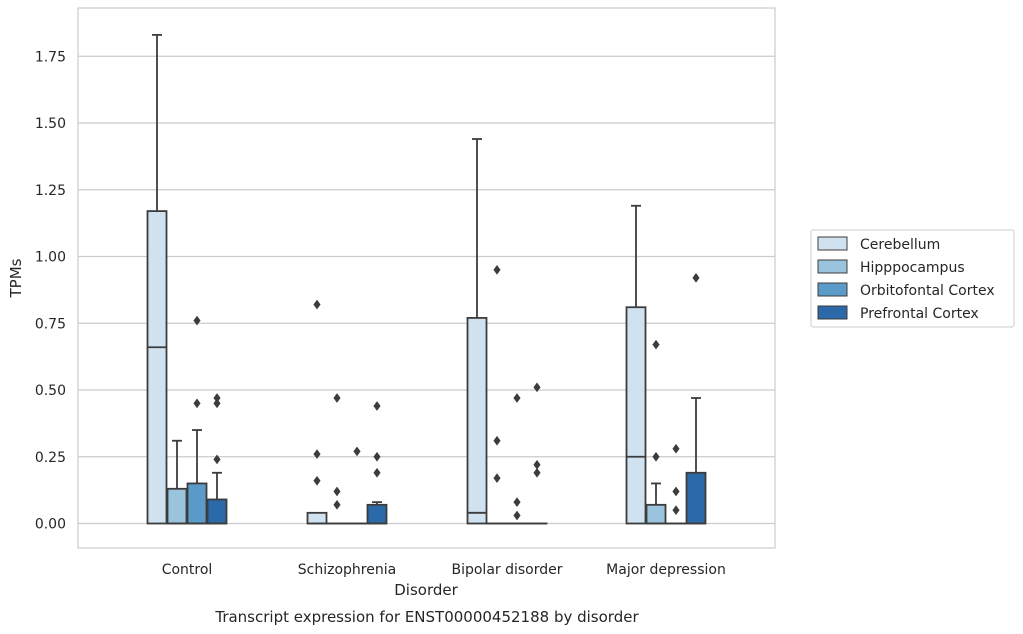 The height and width of the screenshot is (634, 1023). I want to click on x-axis-label: Disorder, so click(426, 590).